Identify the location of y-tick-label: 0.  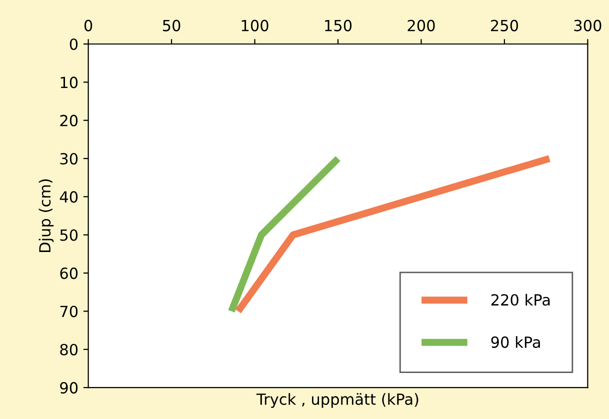
(74, 44).